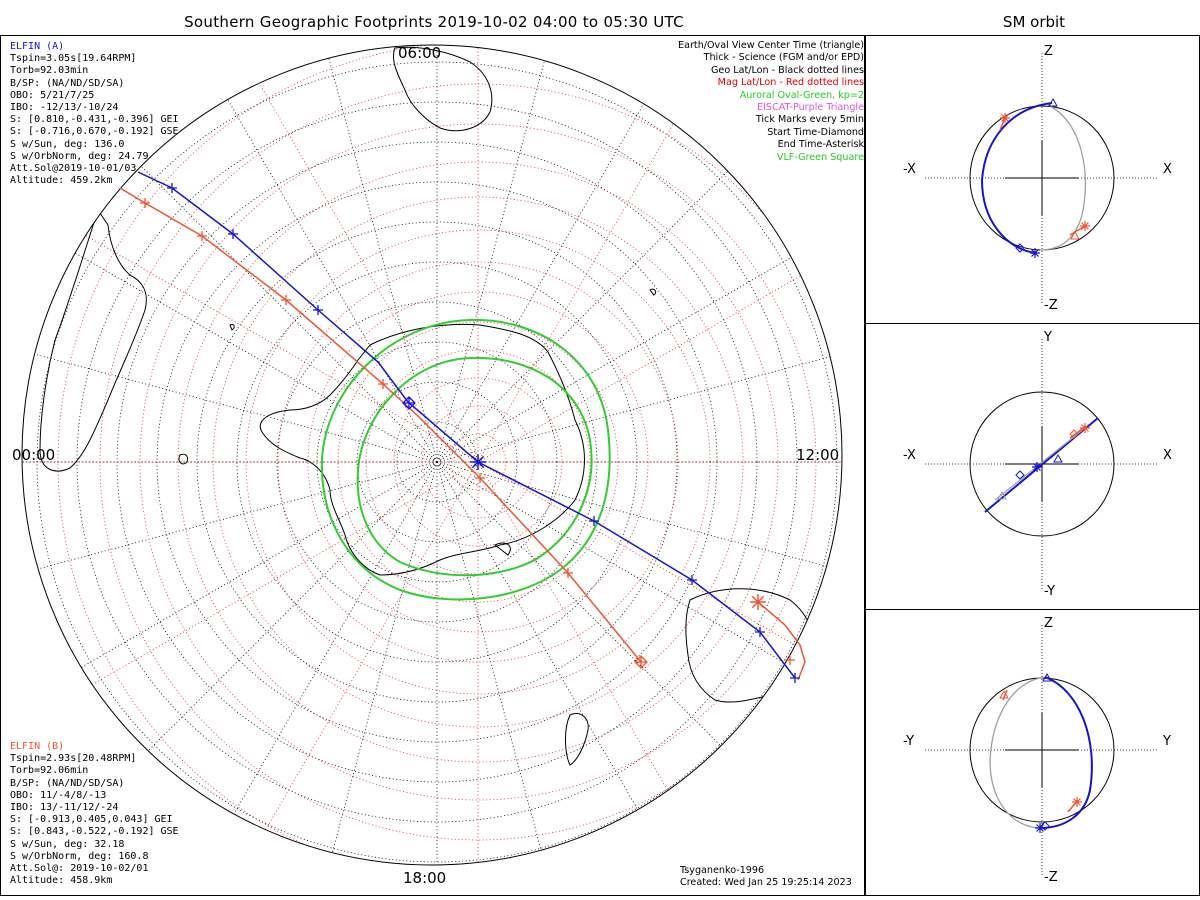  What do you see at coordinates (61, 181) in the screenshot?
I see `elfin-a-line: Altitude: 459.2km` at bounding box center [61, 181].